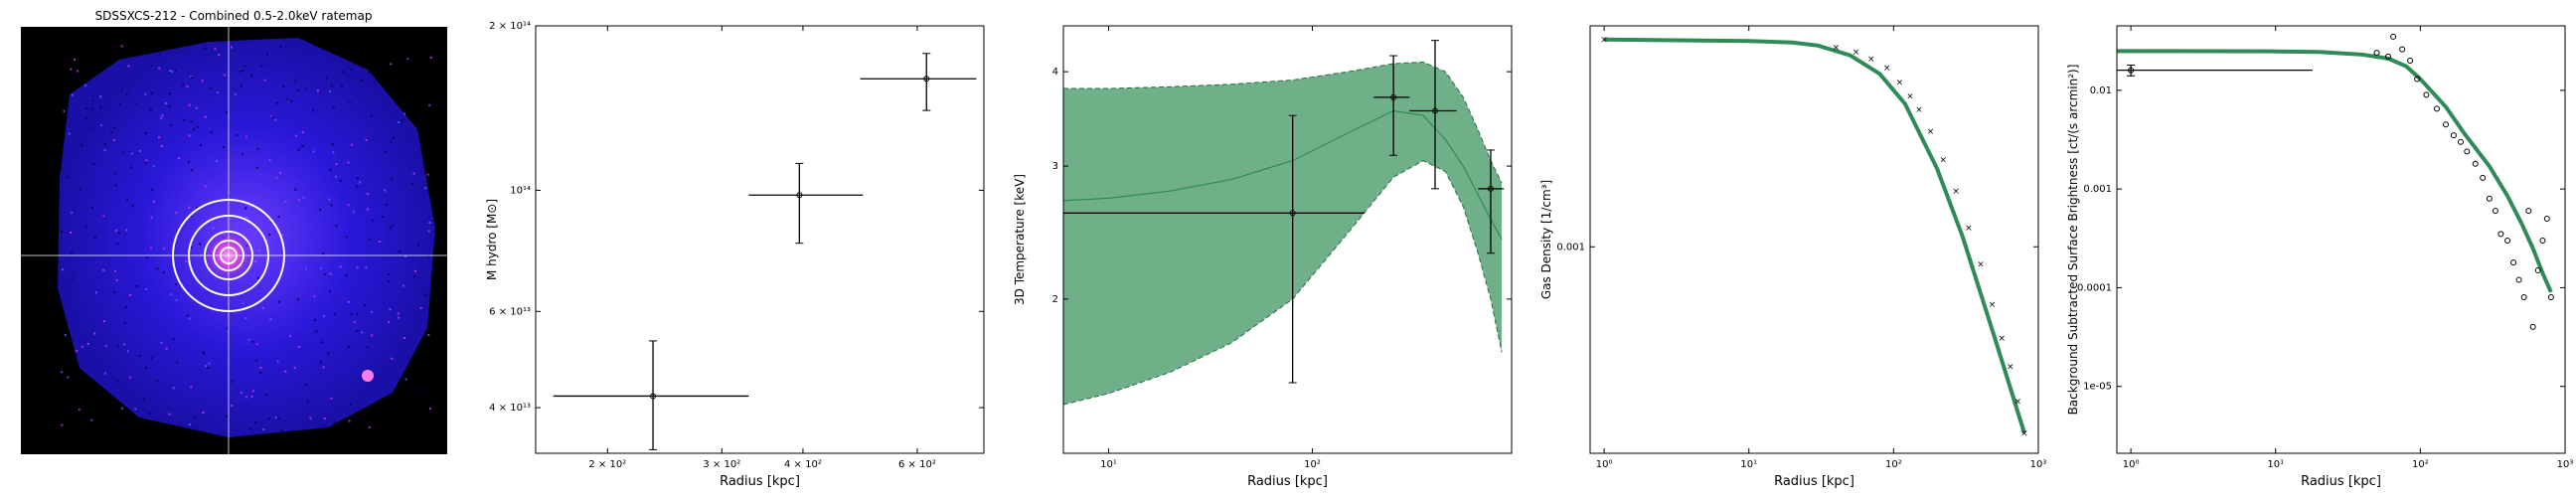  Describe the element at coordinates (1815, 235) in the screenshot. I see `model-line` at that location.